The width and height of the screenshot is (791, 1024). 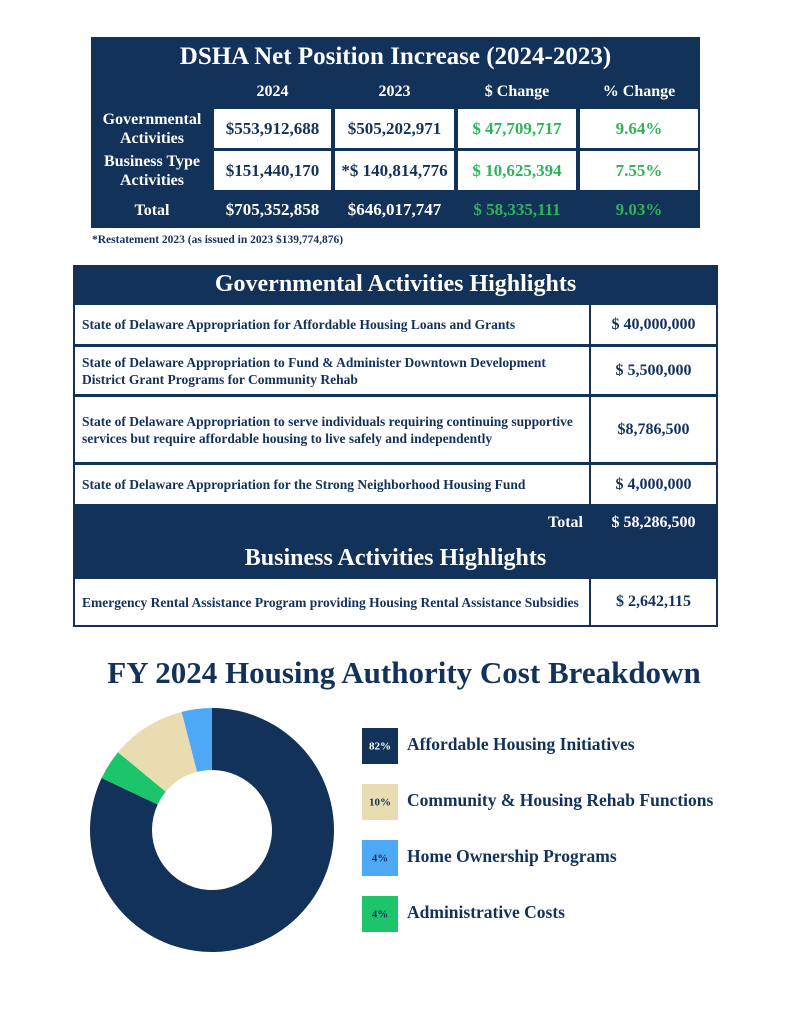 I want to click on table-cell: 9.64%, so click(x=639, y=128).